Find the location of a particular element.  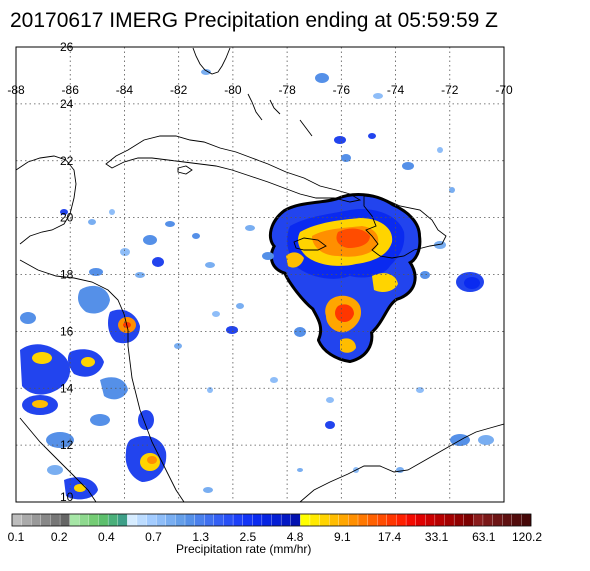

longitude-label: -86 is located at coordinates (71, 90).